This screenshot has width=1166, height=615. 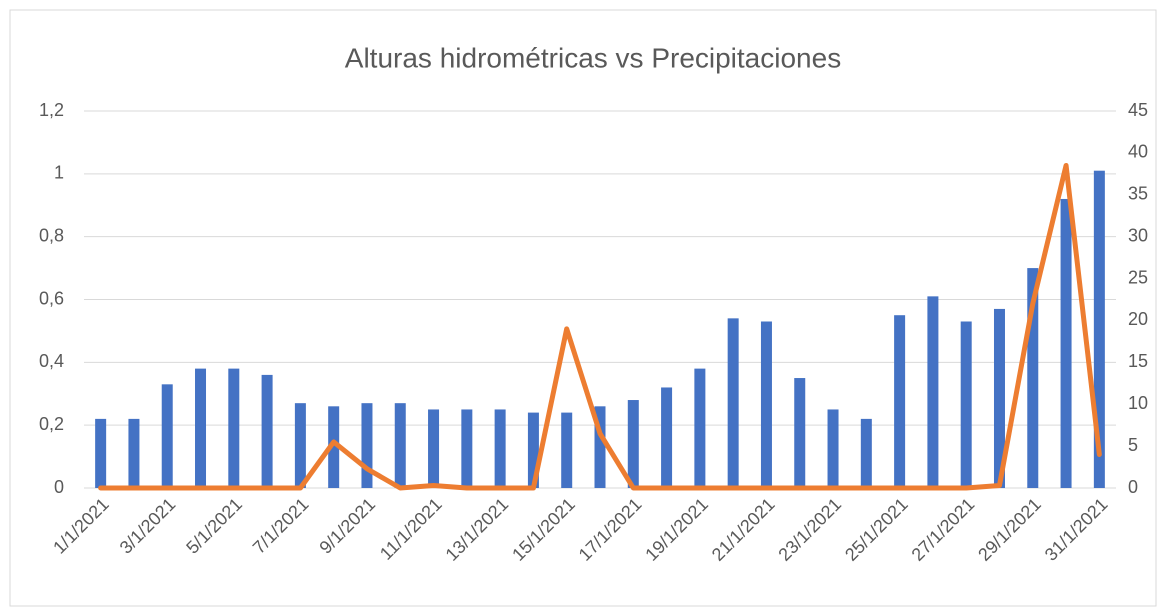 I want to click on y2-tick-label: 15, so click(x=1138, y=361).